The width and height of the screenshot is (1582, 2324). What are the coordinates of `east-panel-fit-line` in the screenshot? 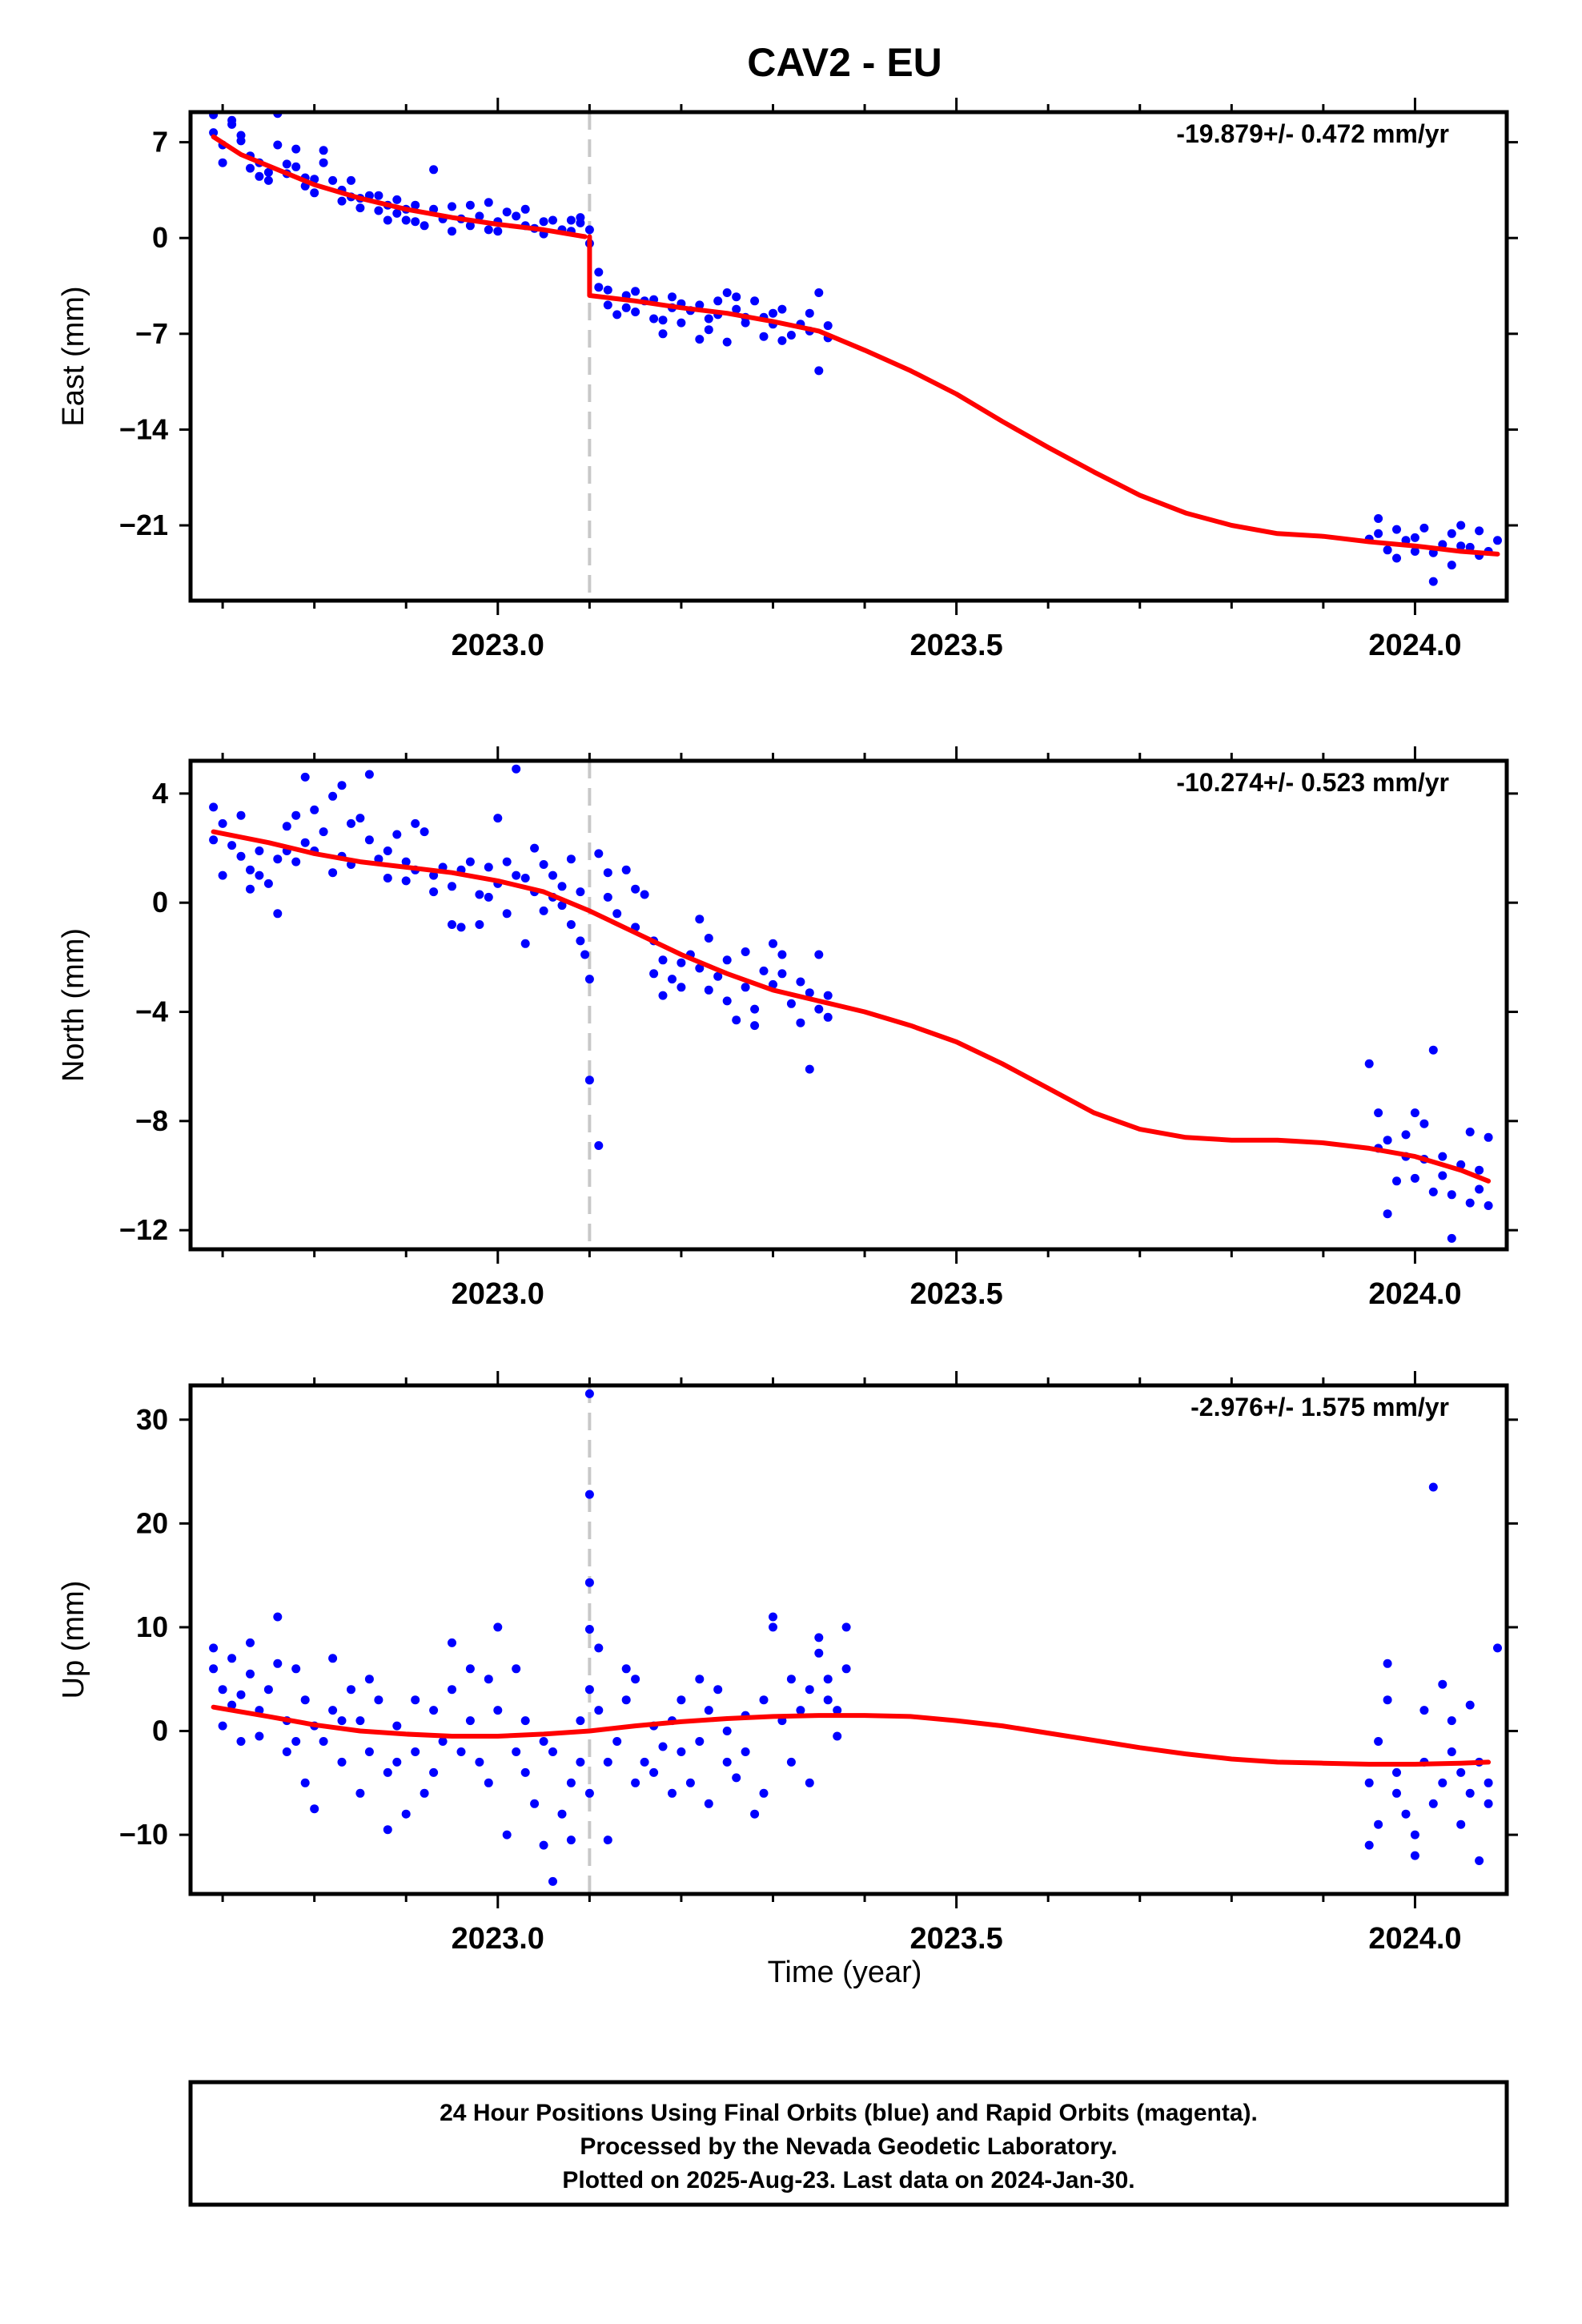 It's located at (1043, 395).